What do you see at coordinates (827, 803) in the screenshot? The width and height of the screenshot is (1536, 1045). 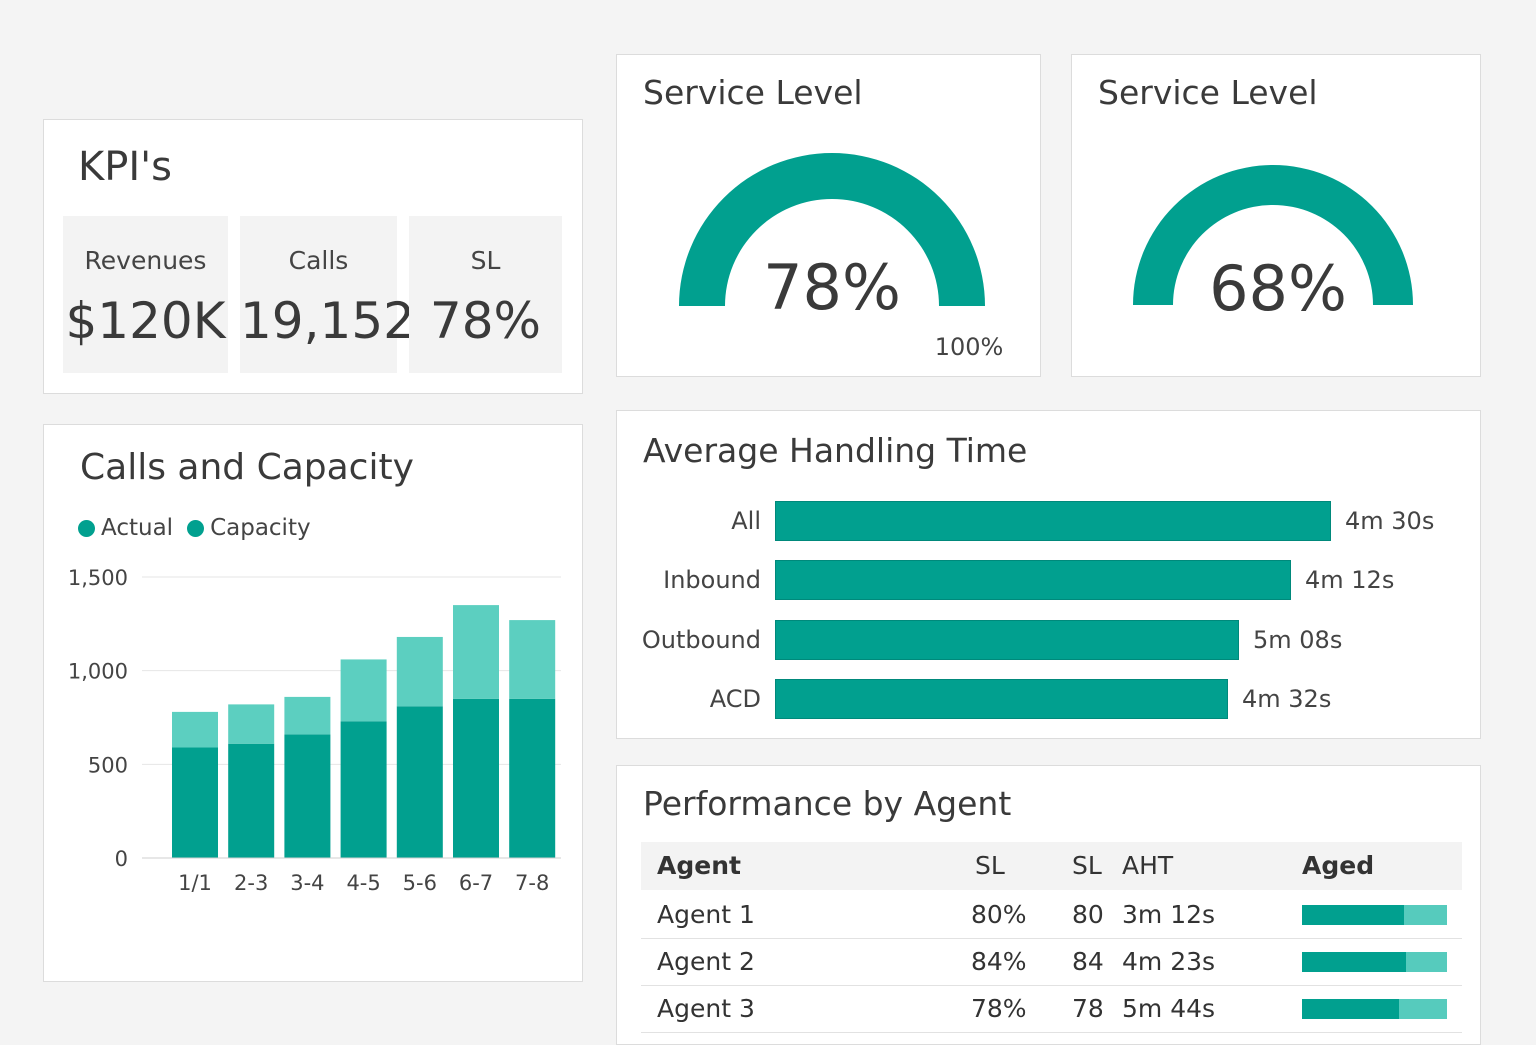 I see `agents-title: Performance by Agent` at bounding box center [827, 803].